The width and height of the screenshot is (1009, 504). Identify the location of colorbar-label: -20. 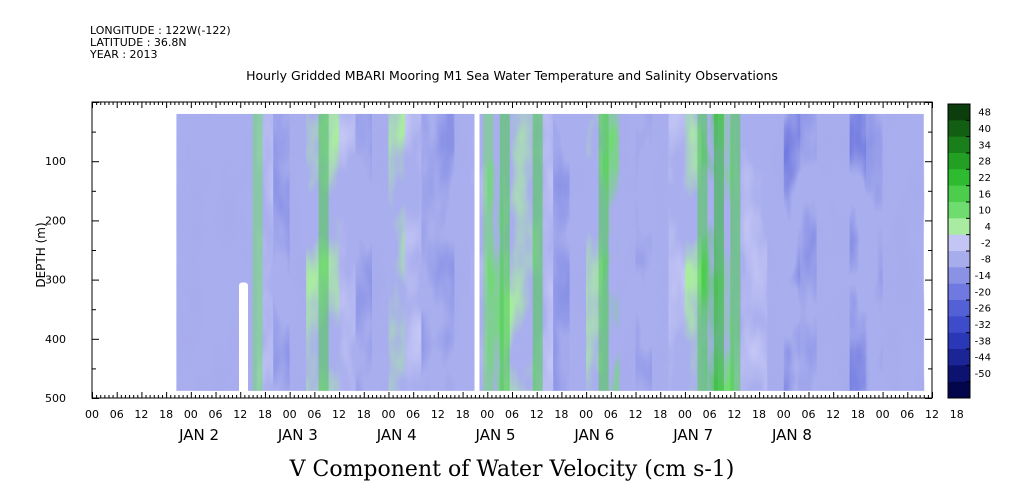
(983, 292).